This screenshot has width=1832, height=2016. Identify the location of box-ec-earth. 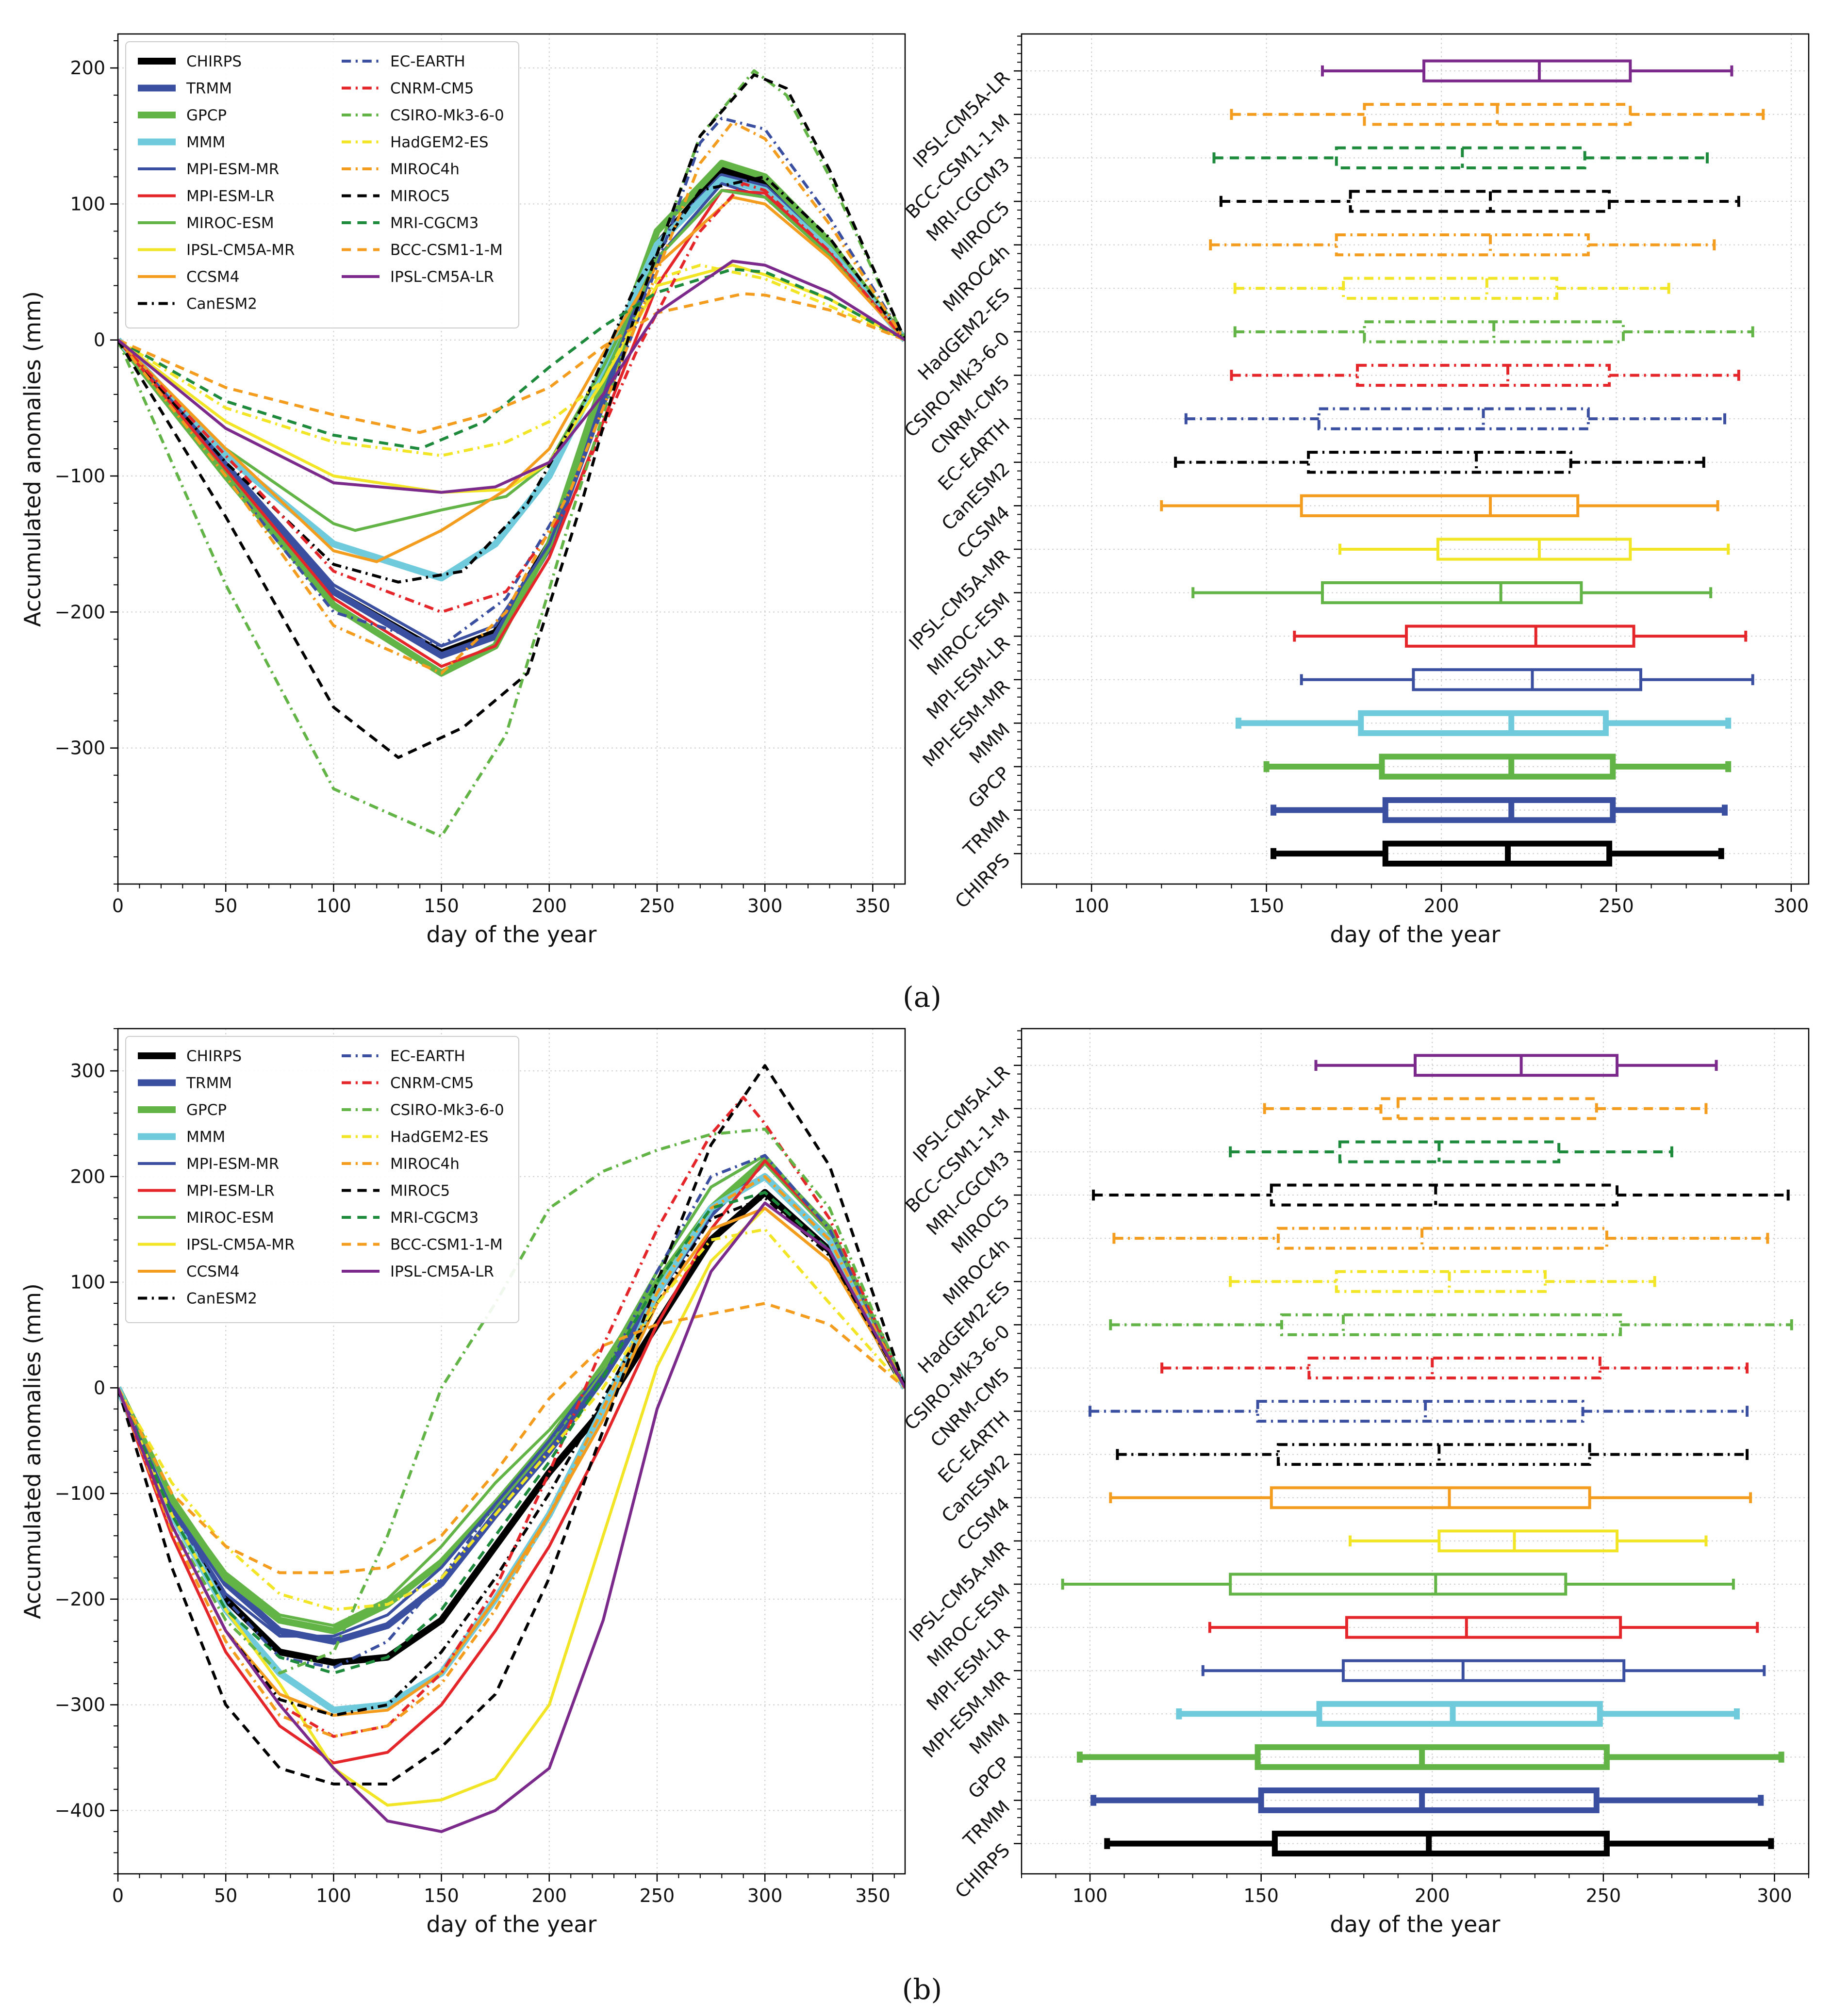
(1455, 418).